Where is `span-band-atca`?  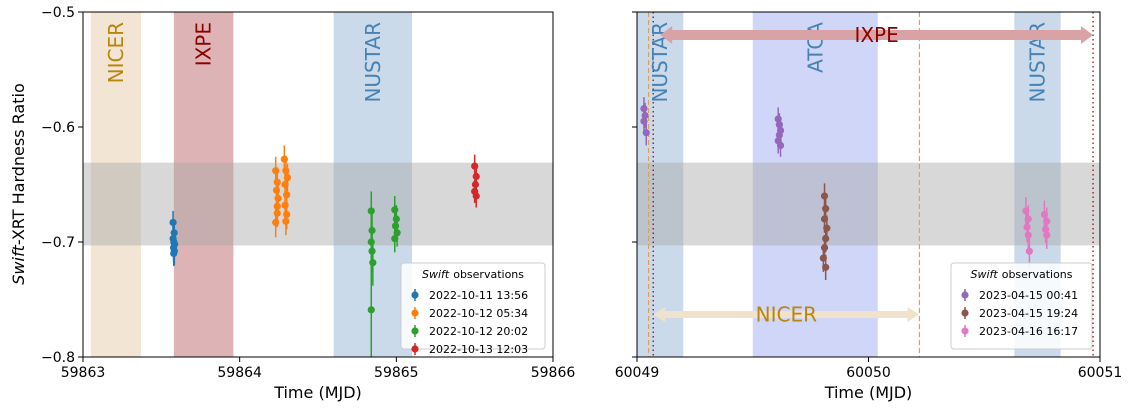
span-band-atca is located at coordinates (815, 184).